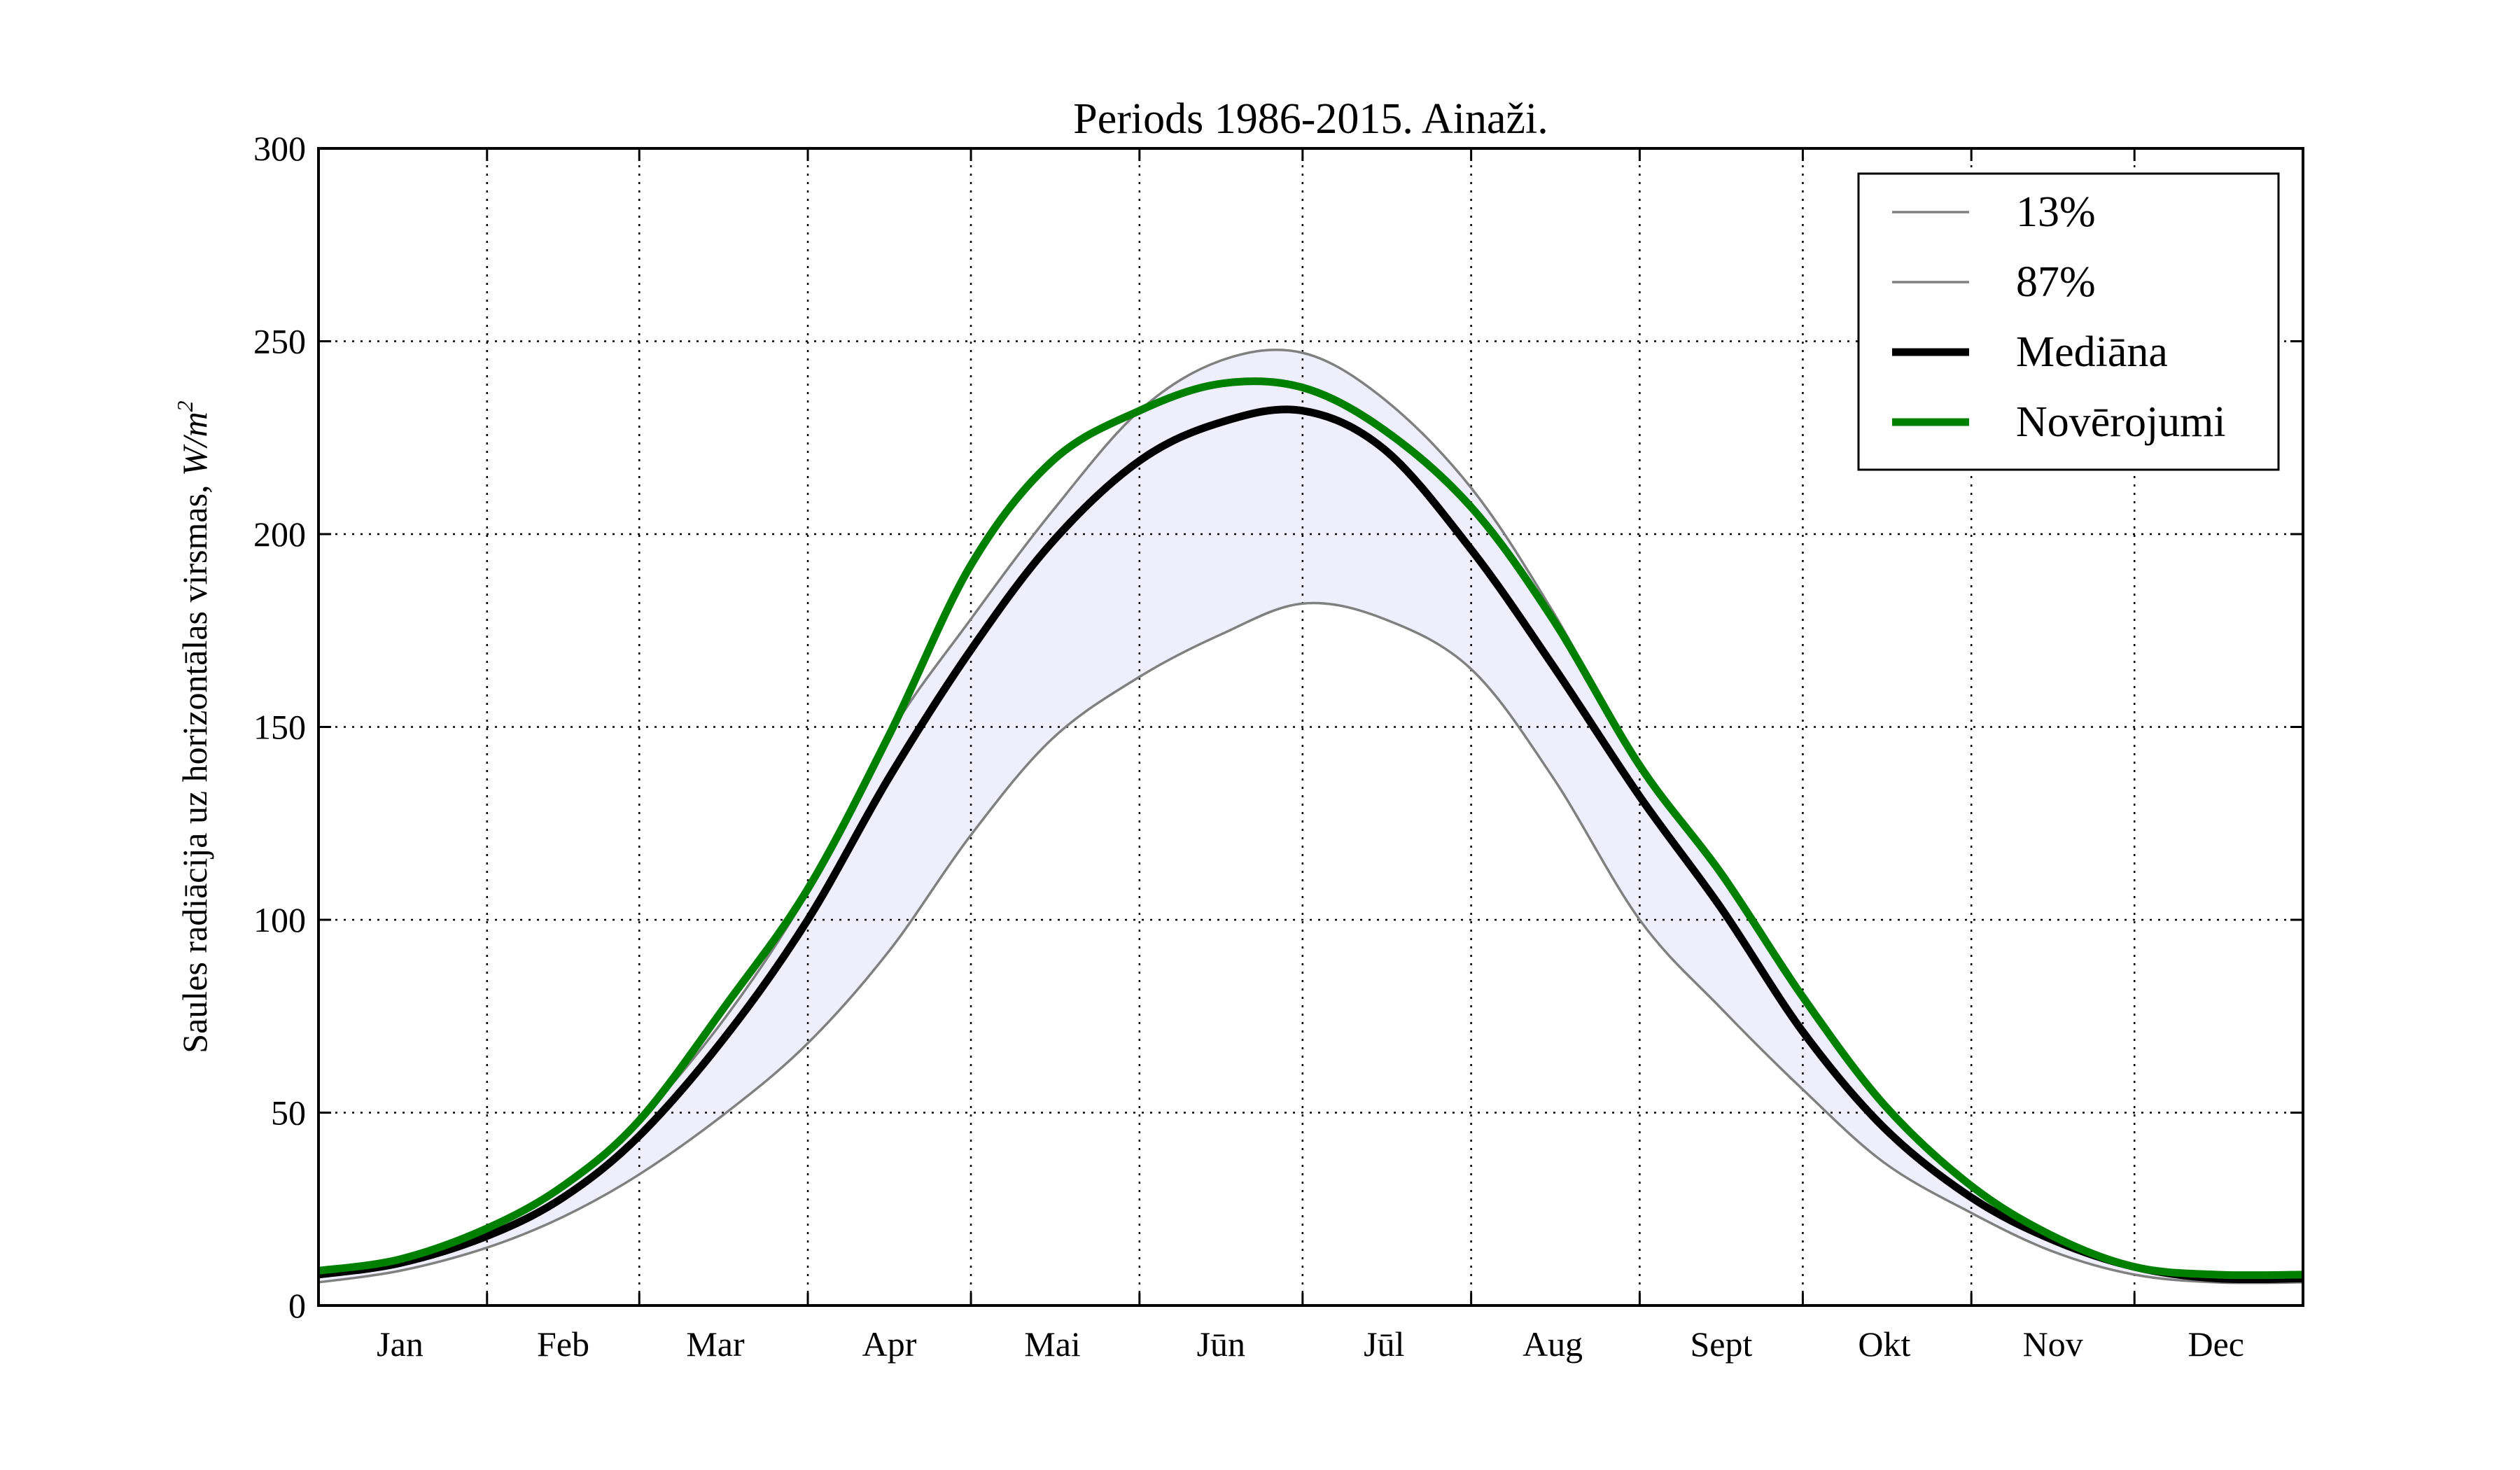 The image size is (2520, 1470). I want to click on legend: 13% 87% Mediāna Novērojumi, so click(2068, 321).